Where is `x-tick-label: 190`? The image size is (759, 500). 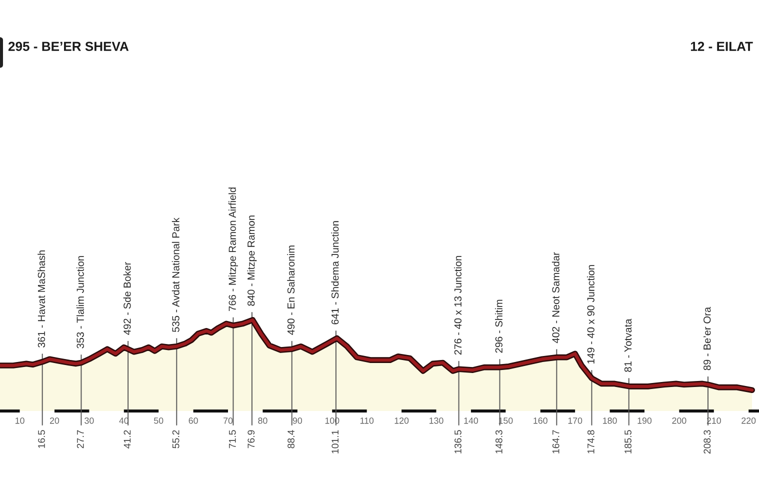 x-tick-label: 190 is located at coordinates (645, 420).